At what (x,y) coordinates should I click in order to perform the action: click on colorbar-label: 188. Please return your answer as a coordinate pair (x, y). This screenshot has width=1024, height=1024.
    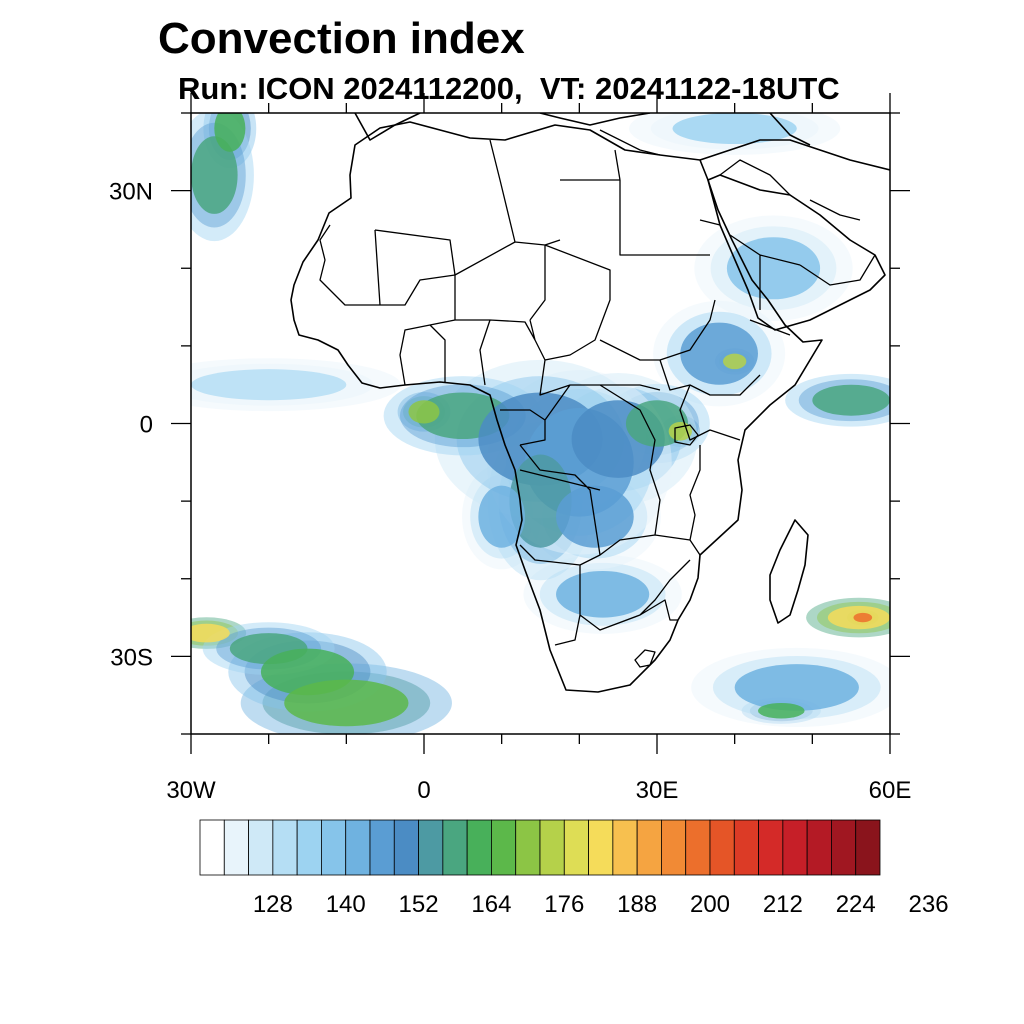
    Looking at the image, I should click on (637, 904).